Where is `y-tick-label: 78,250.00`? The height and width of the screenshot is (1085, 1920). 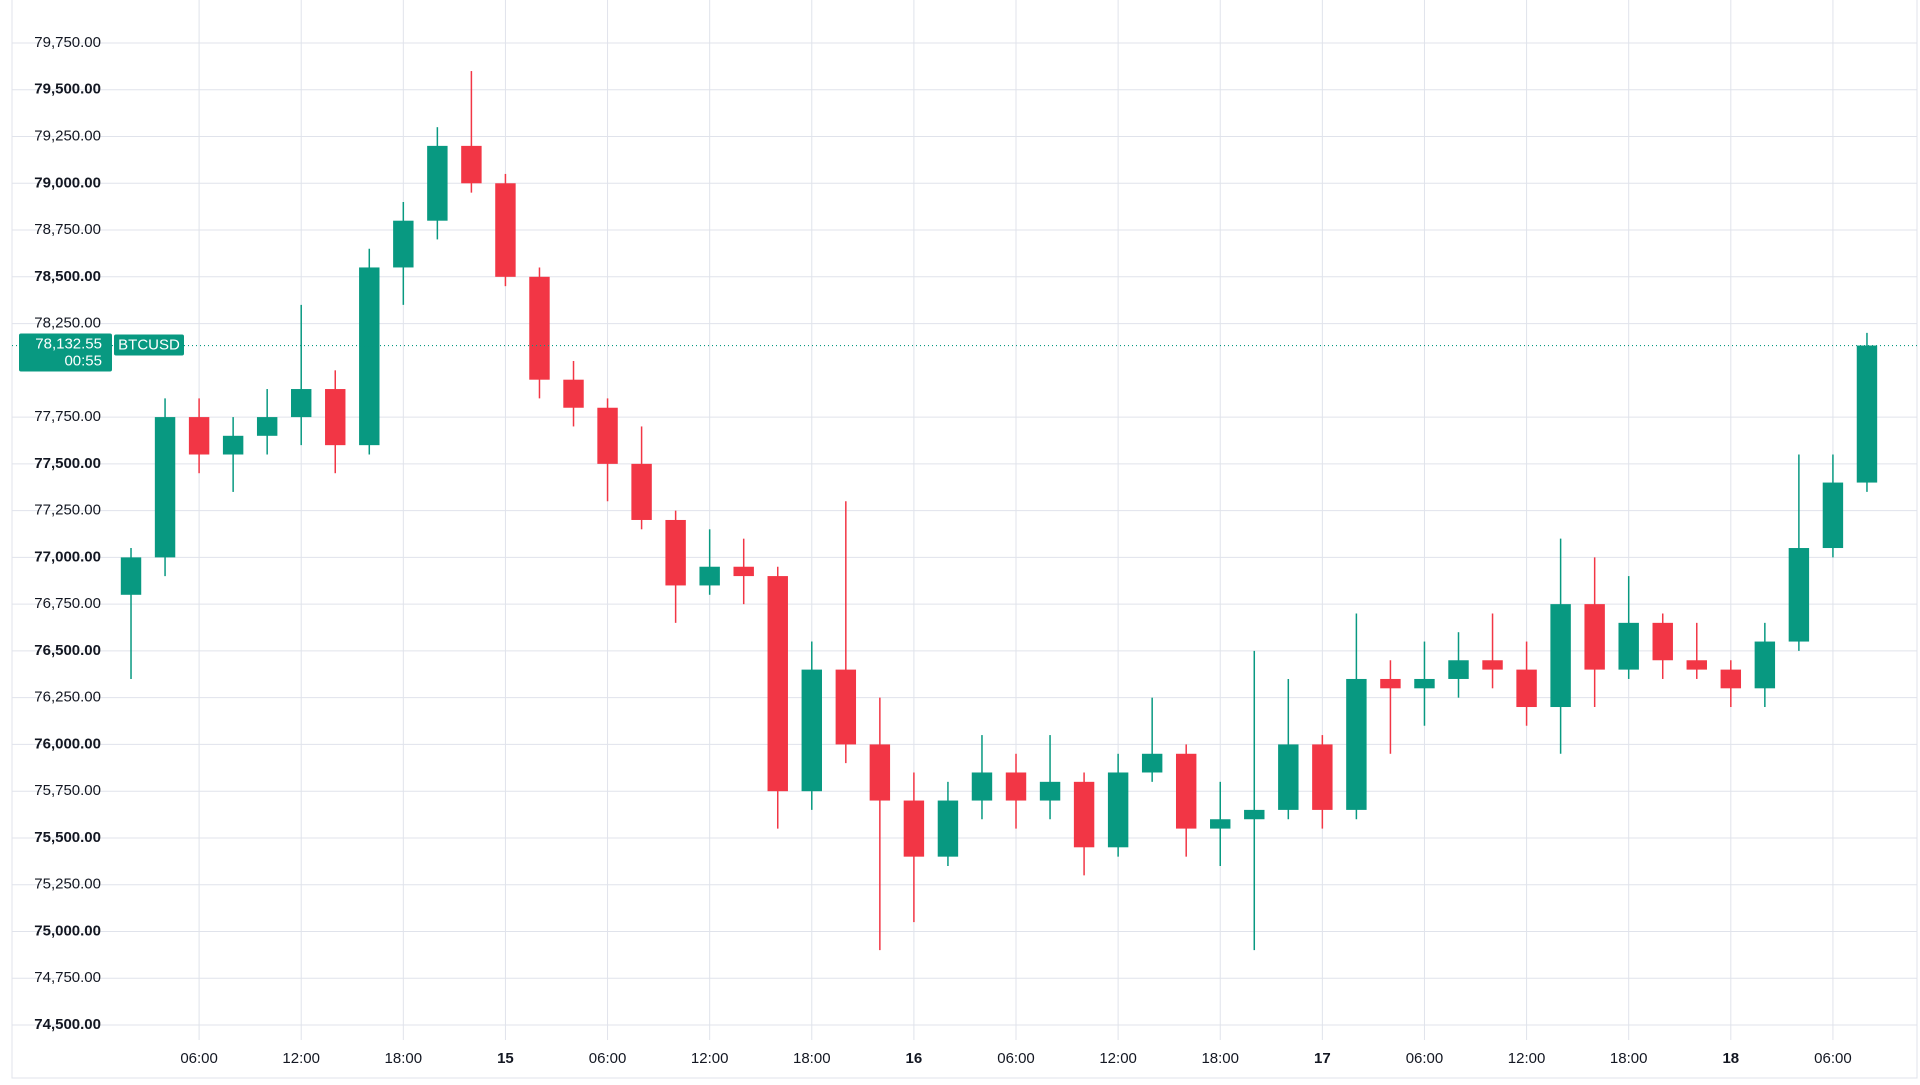
y-tick-label: 78,250.00 is located at coordinates (67, 323).